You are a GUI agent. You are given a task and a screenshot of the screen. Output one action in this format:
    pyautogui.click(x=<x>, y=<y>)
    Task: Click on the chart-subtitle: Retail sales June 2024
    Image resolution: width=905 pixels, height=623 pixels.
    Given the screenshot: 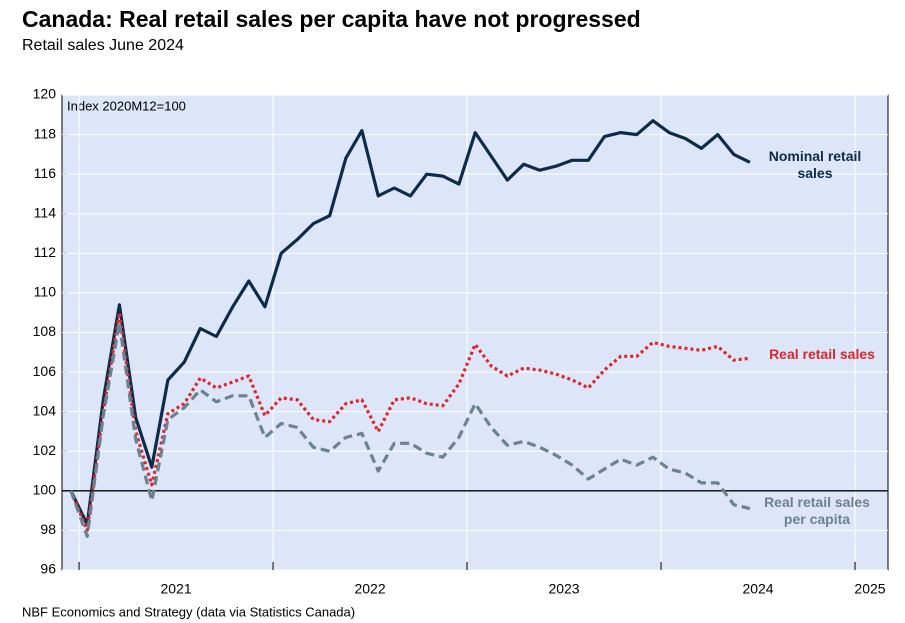 What is the action you would take?
    pyautogui.click(x=103, y=45)
    